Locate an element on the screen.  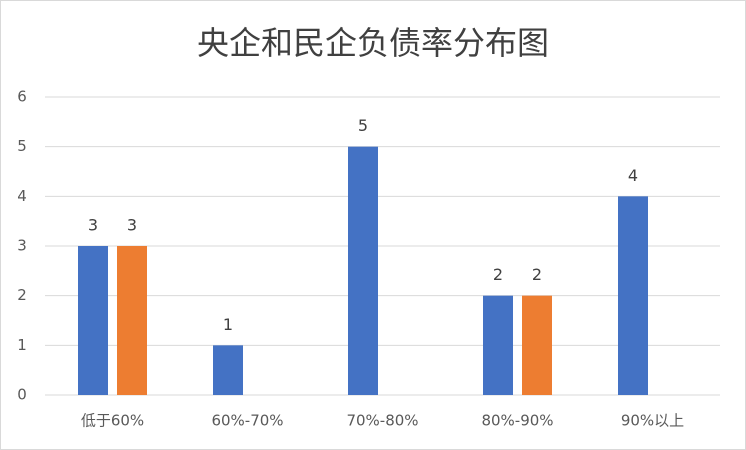
x-tick-label: 70%-80% is located at coordinates (382, 421).